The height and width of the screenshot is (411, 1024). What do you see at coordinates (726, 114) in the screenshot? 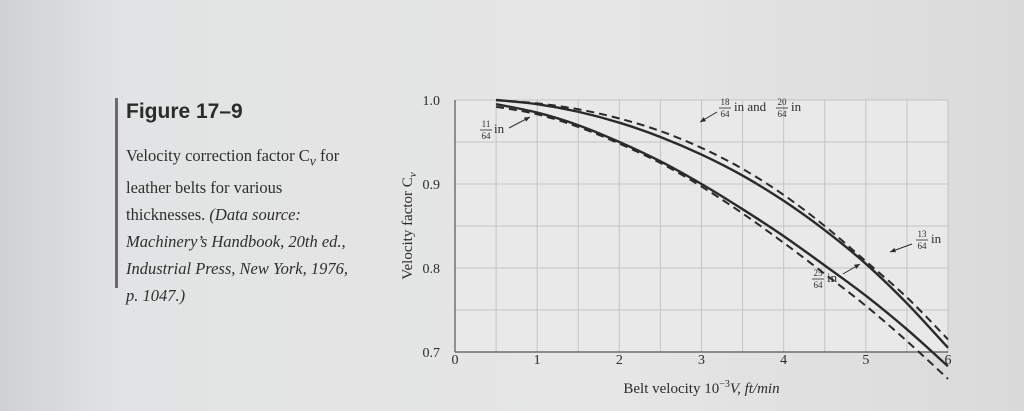
I see `annotation-18-64-den: 64` at bounding box center [726, 114].